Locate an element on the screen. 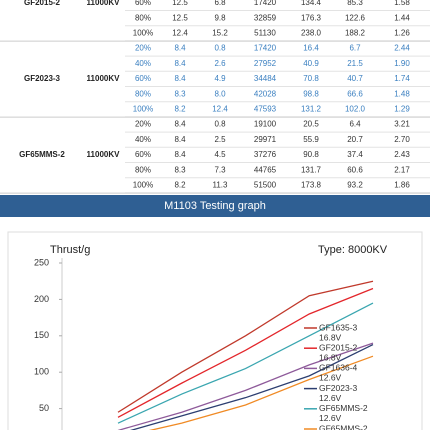  table-cell: 4.9 is located at coordinates (220, 78).